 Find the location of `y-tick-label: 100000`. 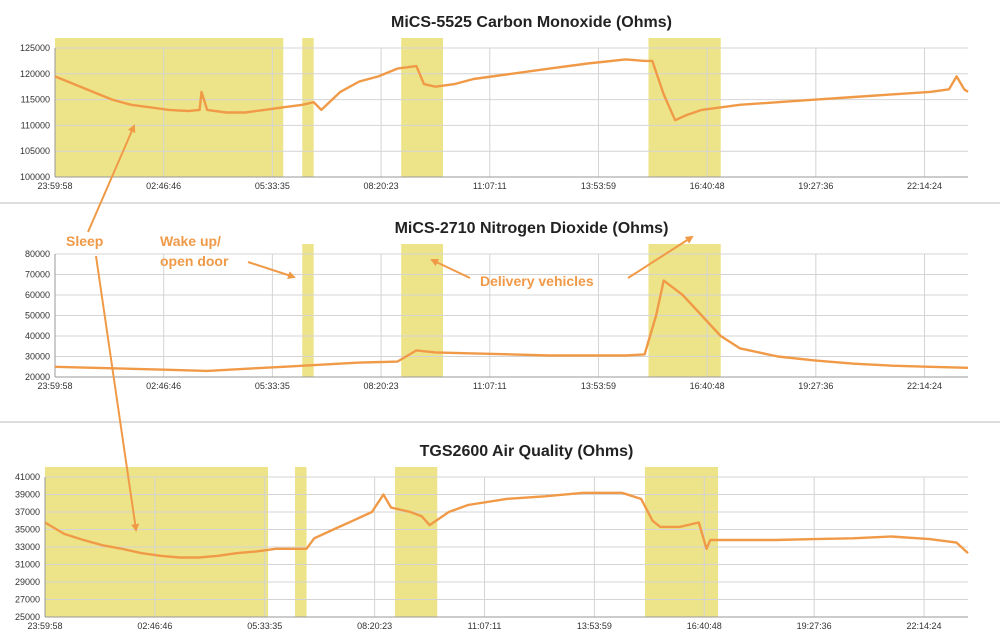

y-tick-label: 100000 is located at coordinates (35, 177).